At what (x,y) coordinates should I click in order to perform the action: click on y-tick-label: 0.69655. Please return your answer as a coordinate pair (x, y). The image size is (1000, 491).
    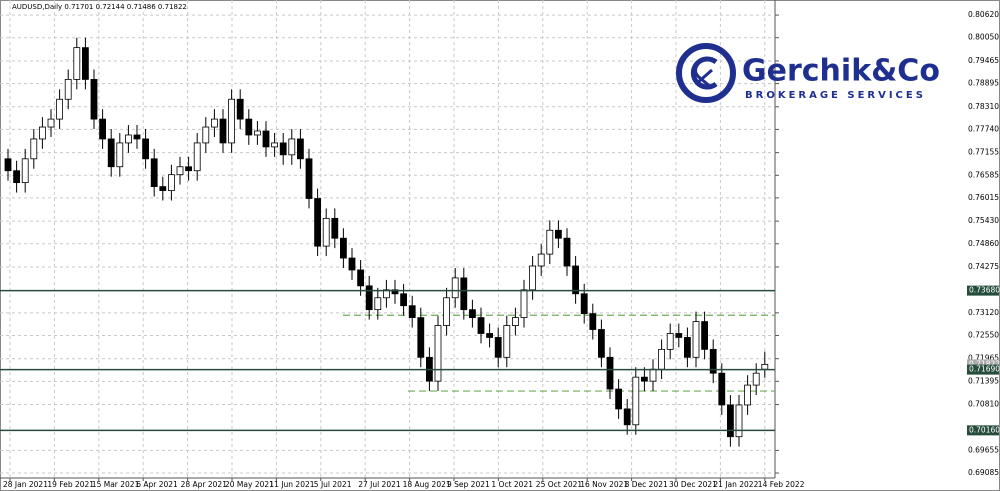
    Looking at the image, I should click on (983, 449).